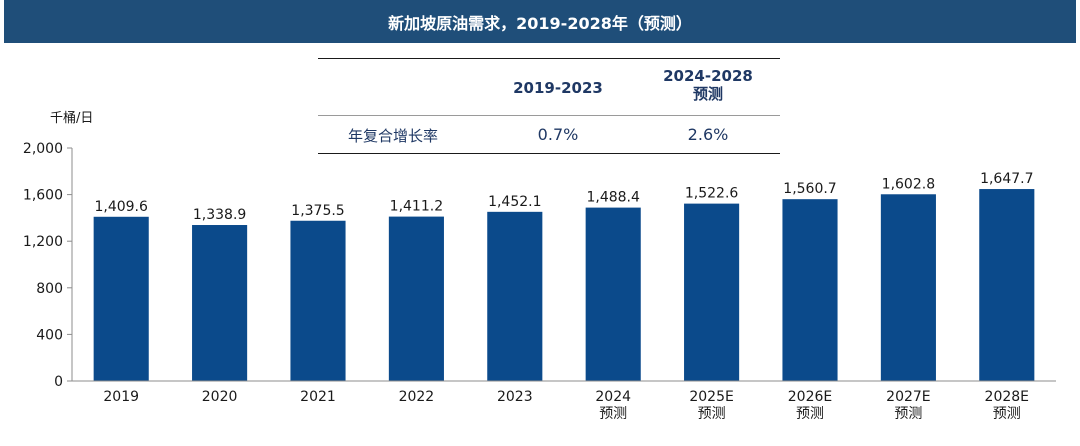 The image size is (1080, 446). I want to click on cagr-table: 2019-2023 2024-2028 预测 年复合增长率 0.7% 2.6%, so click(549, 106).